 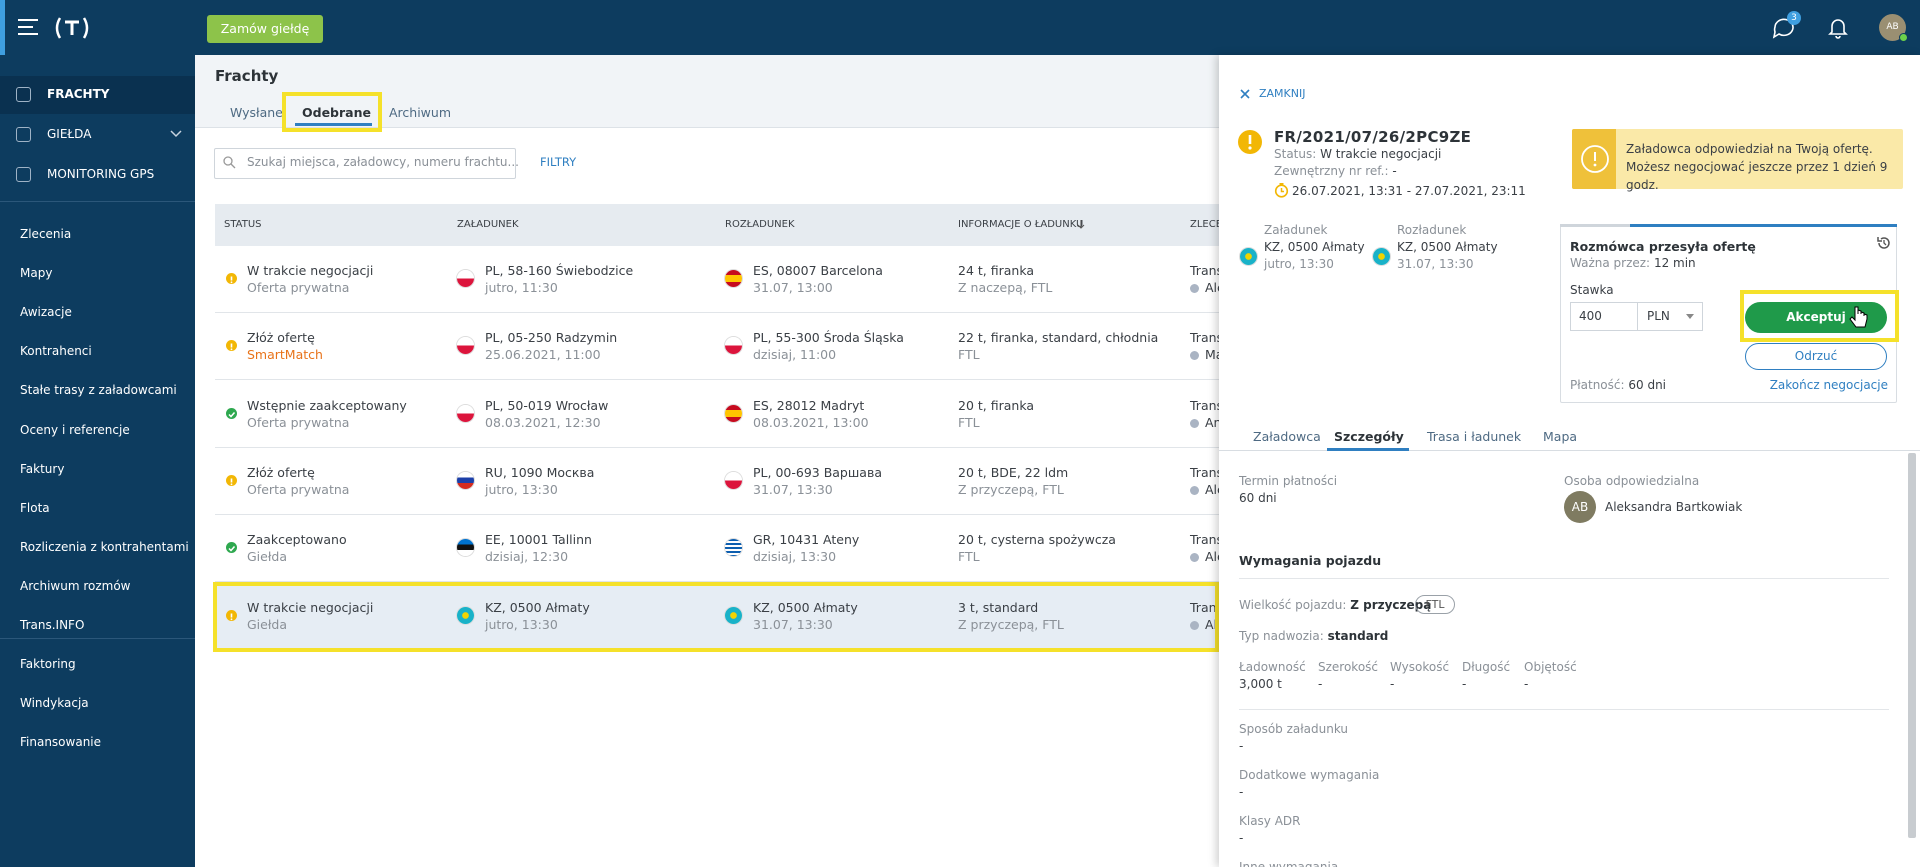 I want to click on size-label: Wielkość pojazdu: Z przyczepą, so click(x=1335, y=605).